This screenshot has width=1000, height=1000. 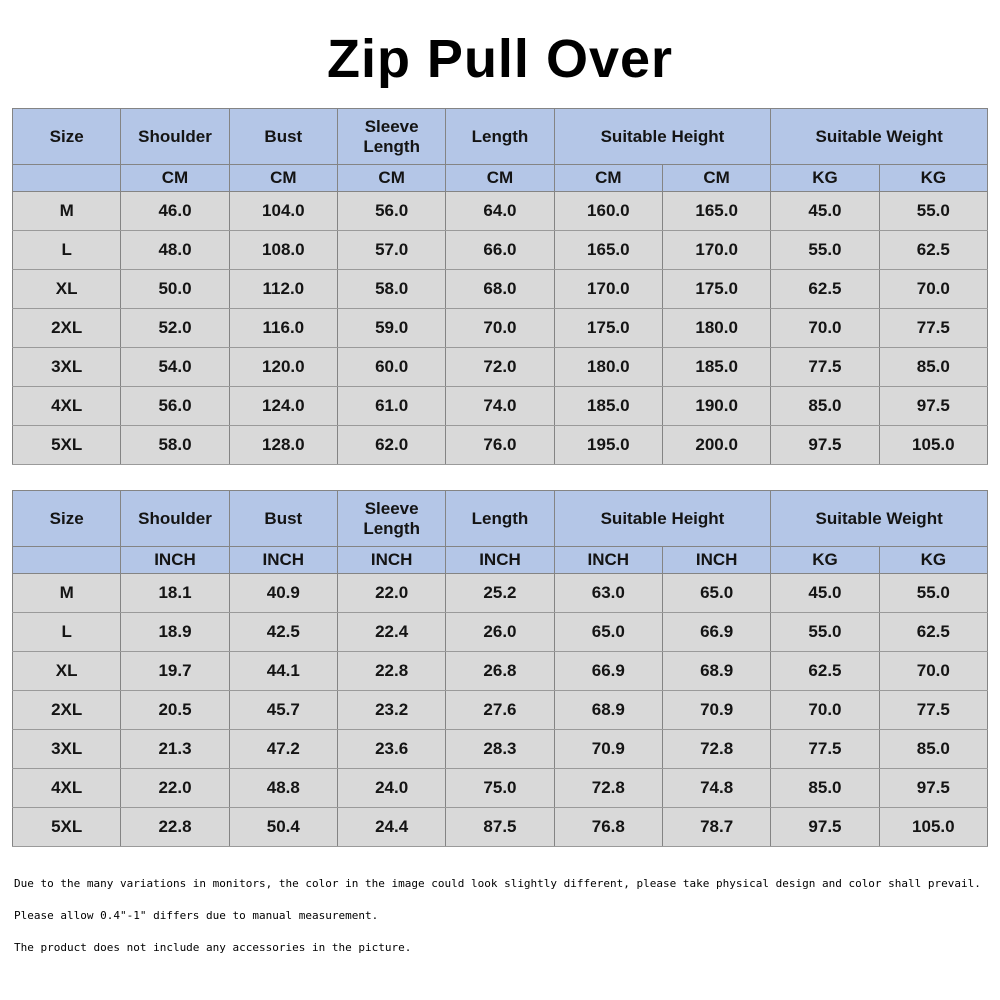 I want to click on value-cell: 72.0, so click(x=500, y=367).